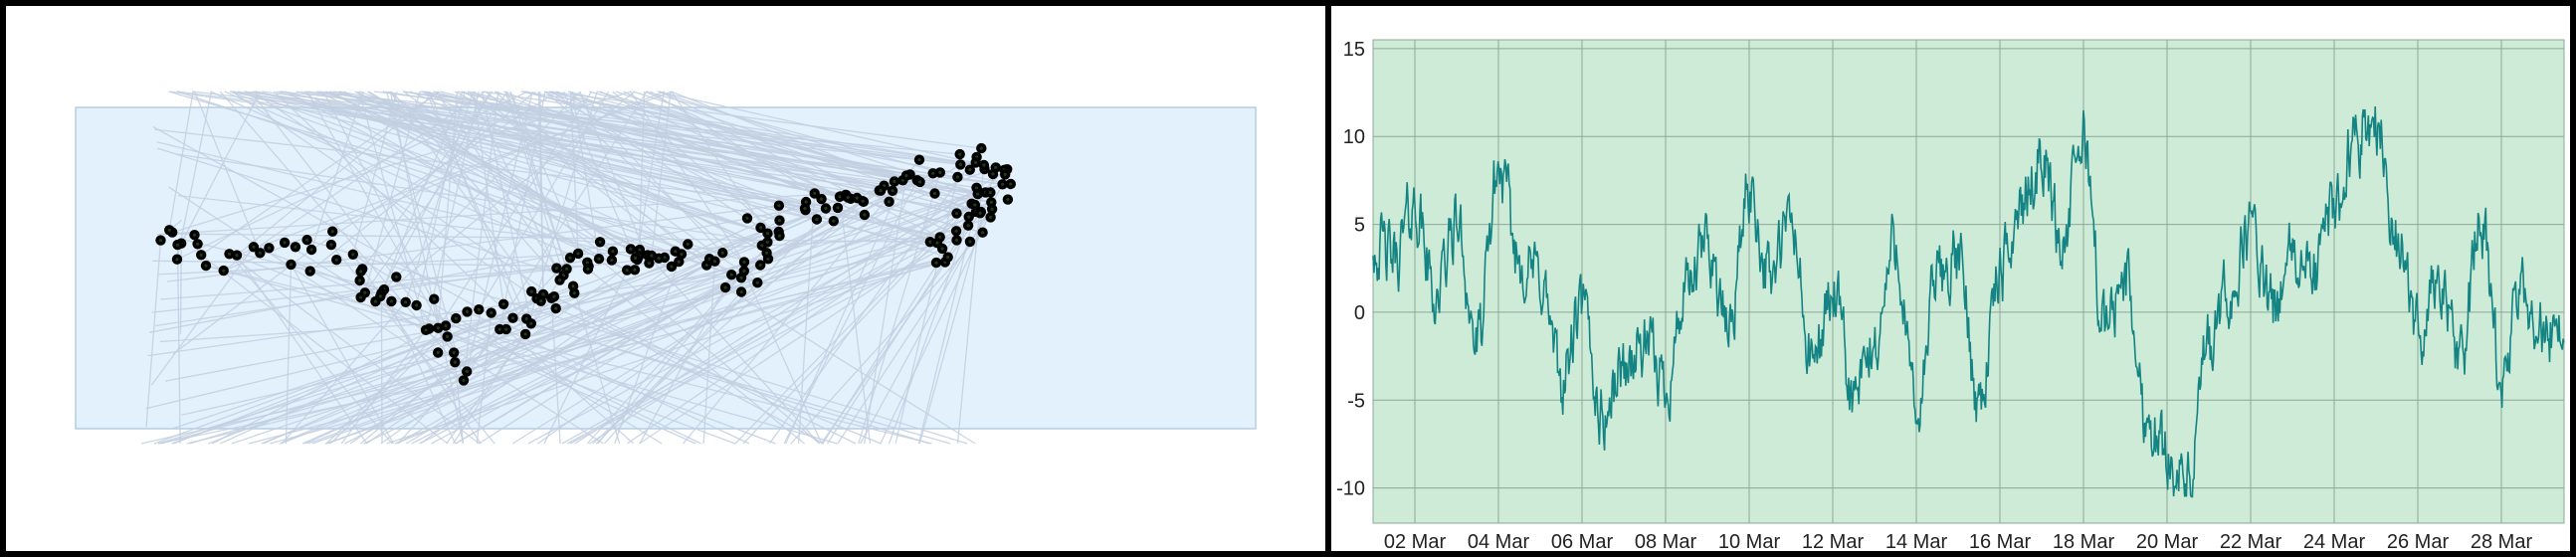 The height and width of the screenshot is (557, 2576). I want to click on x-tick-label: 02 Mar, so click(1415, 541).